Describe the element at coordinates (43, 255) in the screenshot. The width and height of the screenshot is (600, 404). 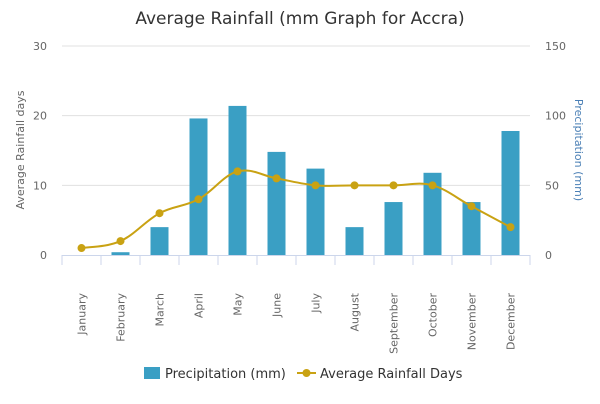
I see `left-tick-label: 0` at that location.